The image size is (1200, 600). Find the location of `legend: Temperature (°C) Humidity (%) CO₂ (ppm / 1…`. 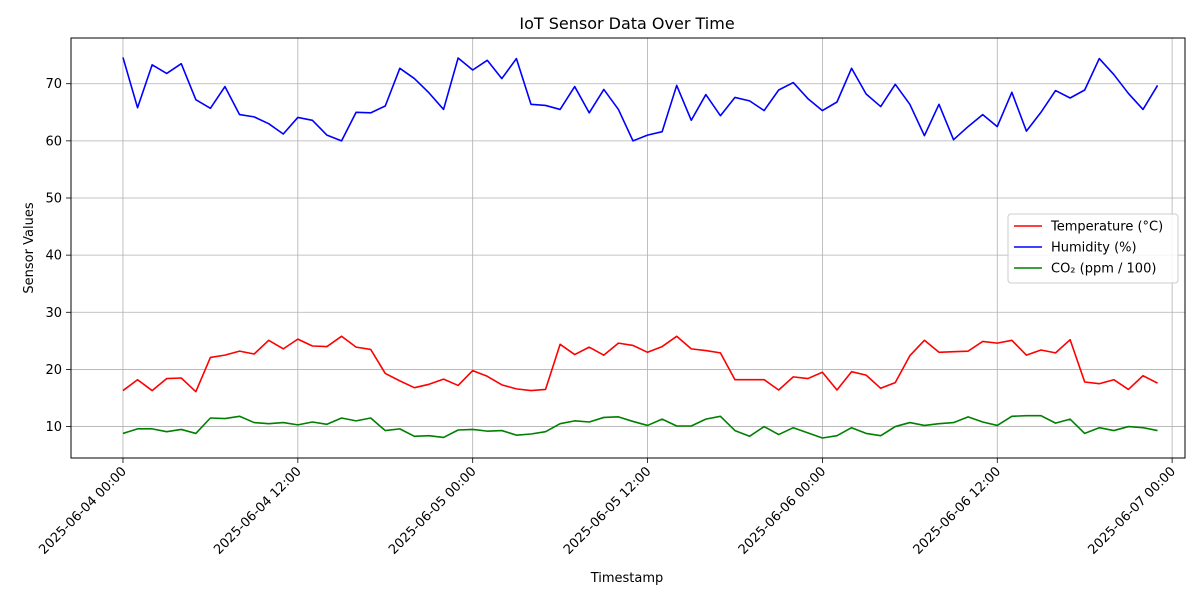

legend: Temperature (°C) Humidity (%) CO₂ (ppm / 1… is located at coordinates (1093, 248).